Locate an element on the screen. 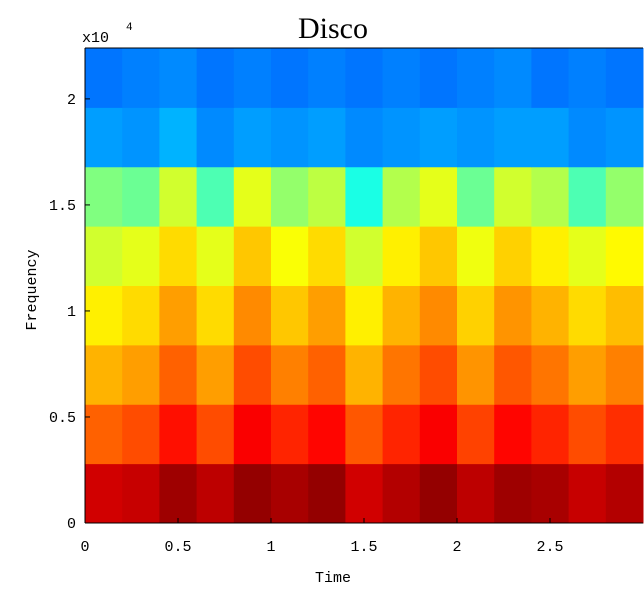  y-tick-label: 1.5 is located at coordinates (62, 206).